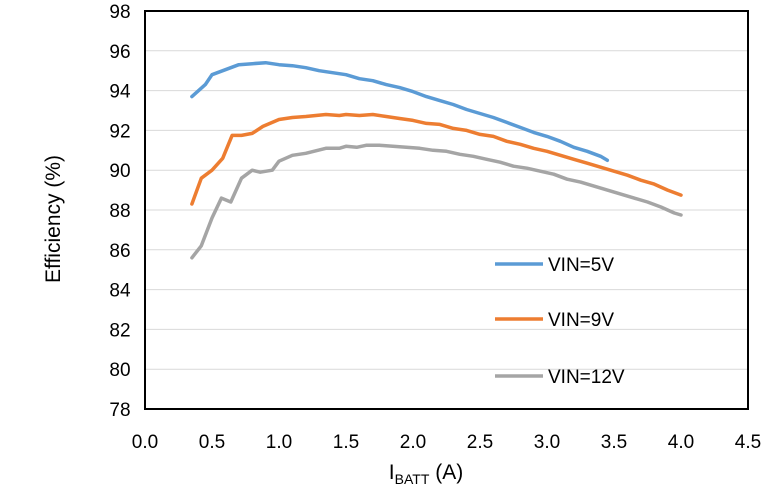 This screenshot has height=501, width=774. I want to click on x-tick-label: 2.5, so click(480, 442).